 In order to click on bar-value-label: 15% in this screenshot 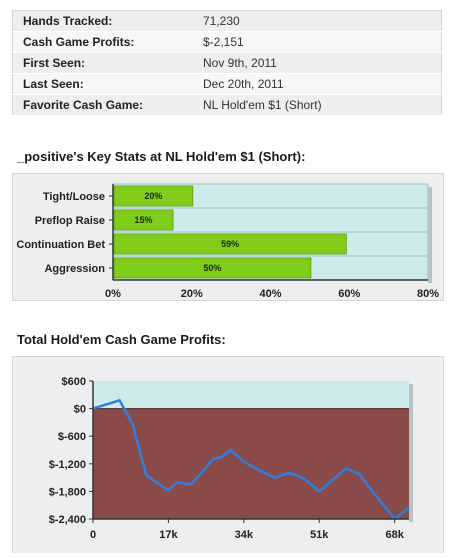, I will do `click(144, 220)`.